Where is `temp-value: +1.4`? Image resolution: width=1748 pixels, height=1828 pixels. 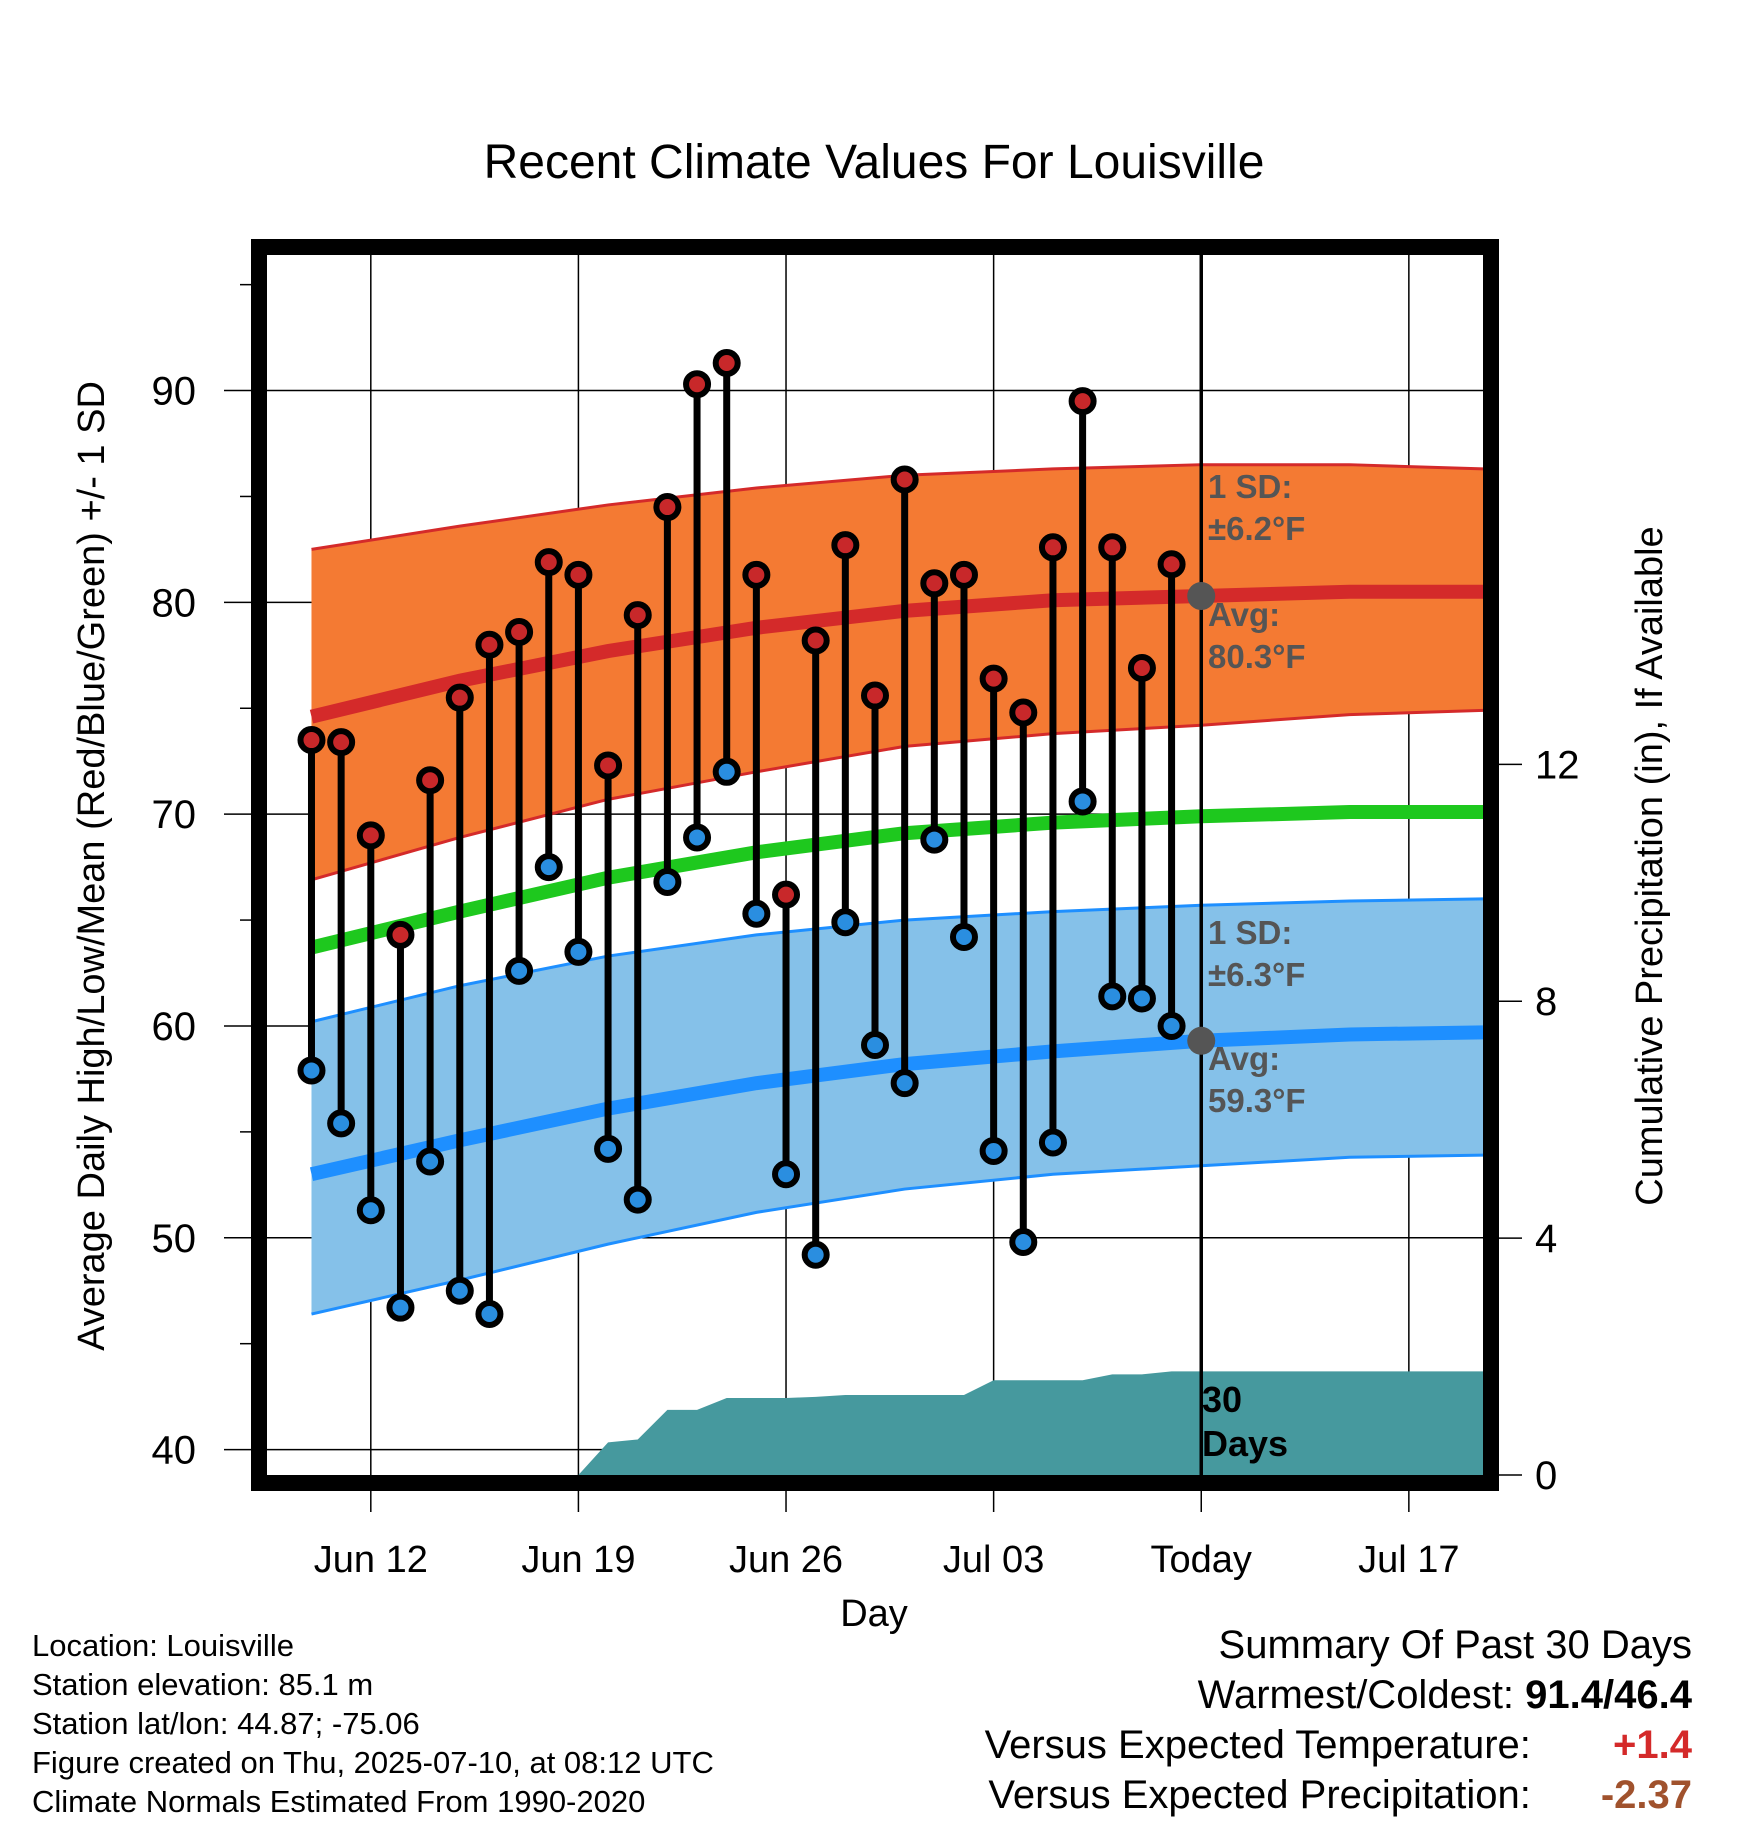
temp-value: +1.4 is located at coordinates (1652, 1745).